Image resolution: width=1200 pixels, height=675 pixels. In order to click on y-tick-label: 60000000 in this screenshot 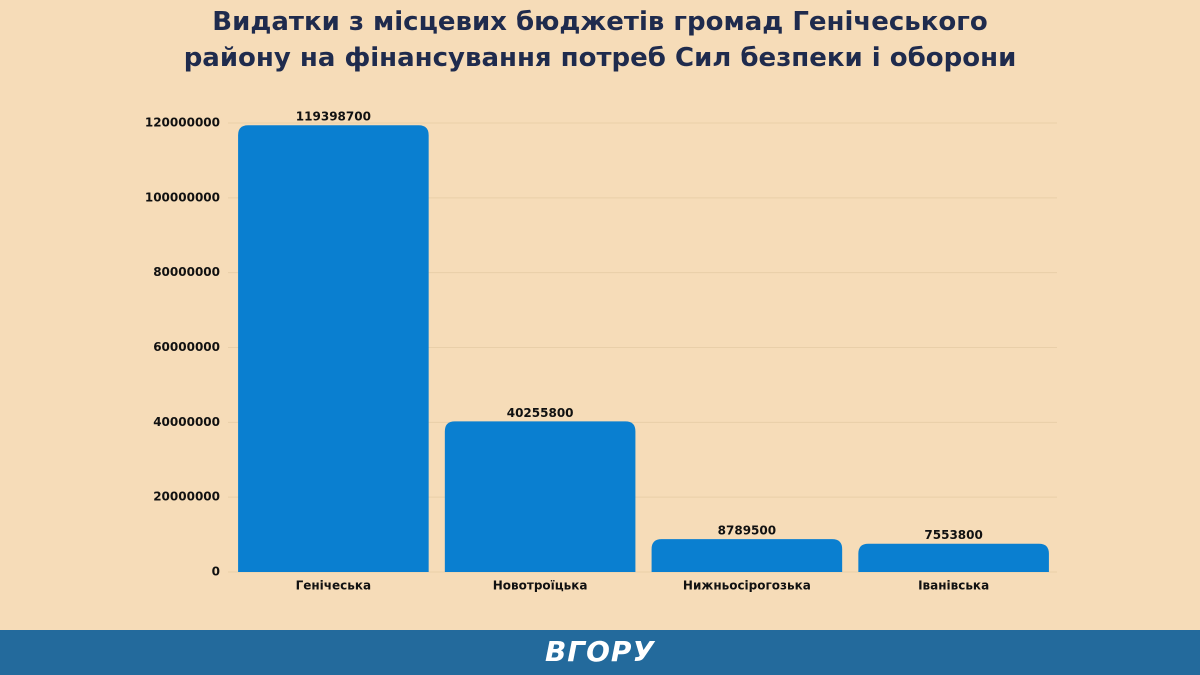, I will do `click(186, 347)`.